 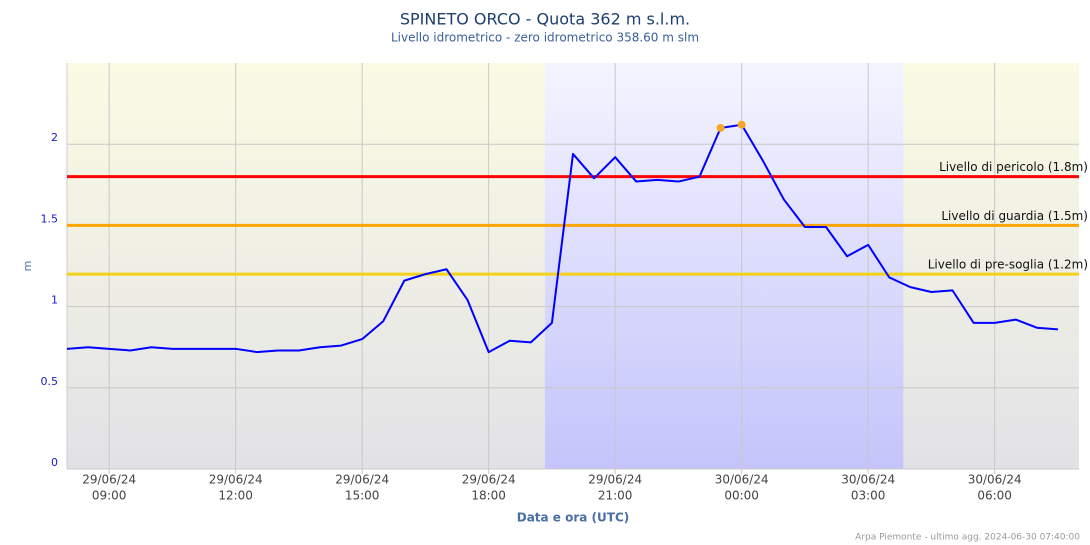 What do you see at coordinates (362, 496) in the screenshot?
I see `x-tick-label: 15:00` at bounding box center [362, 496].